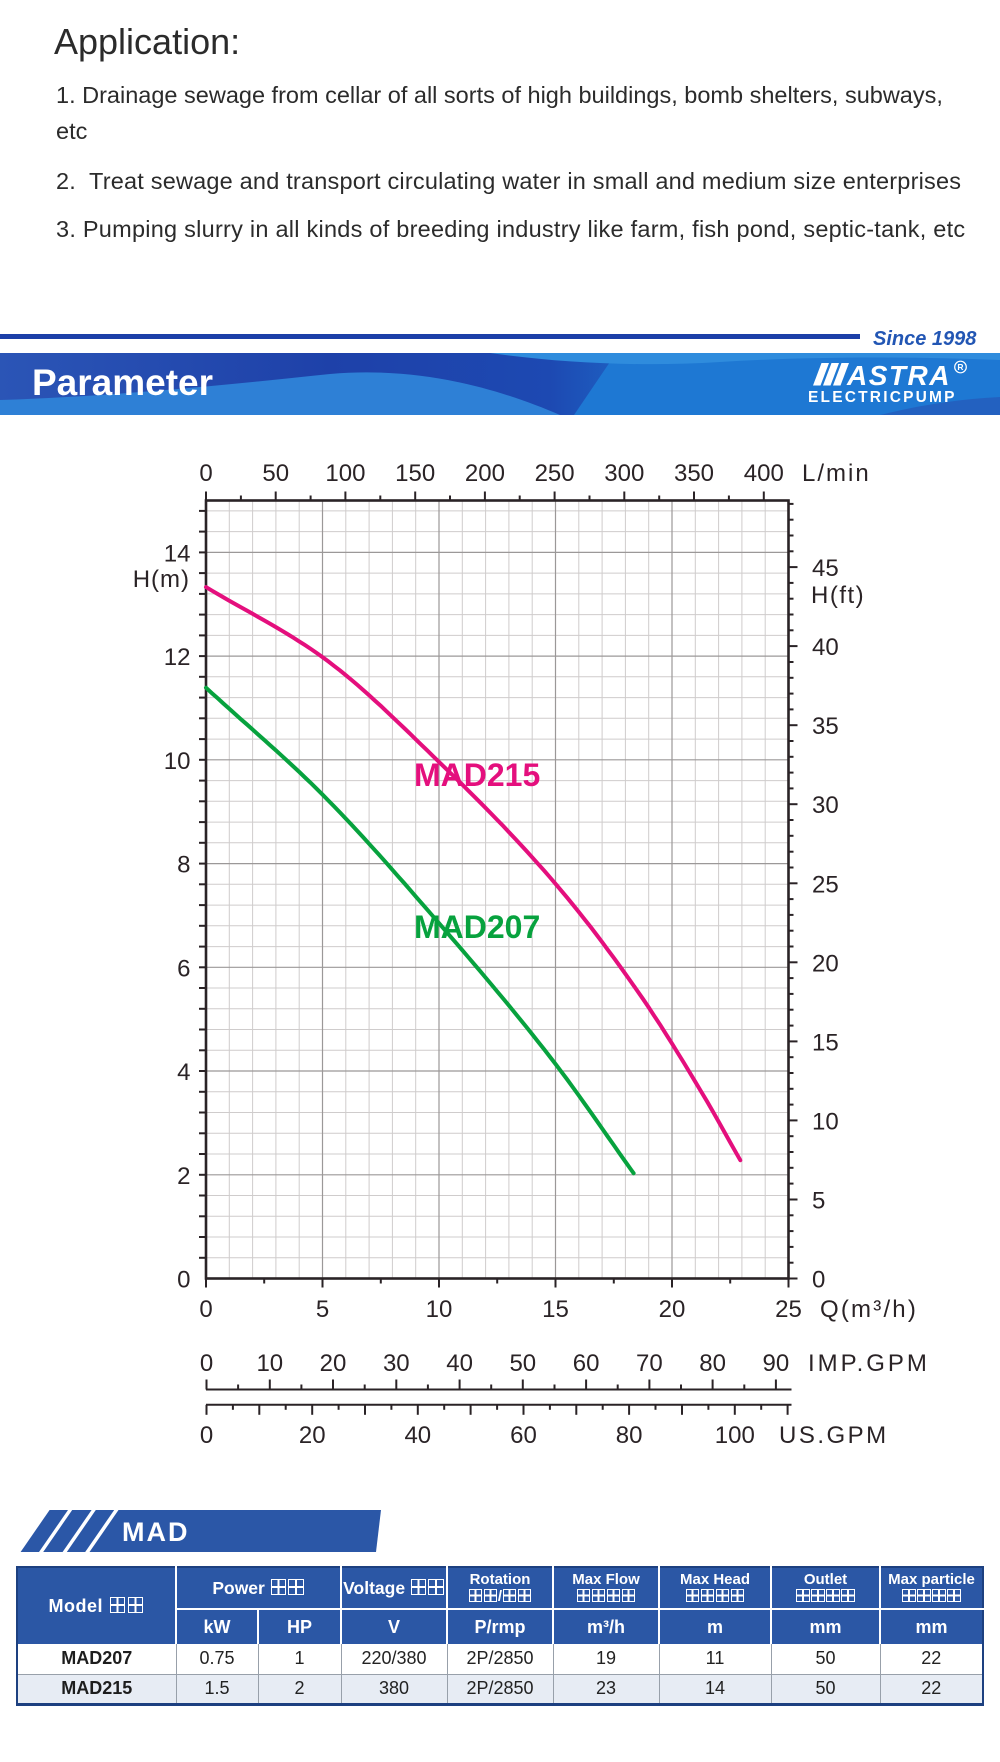  Describe the element at coordinates (177, 553) in the screenshot. I see `svg-text: 14` at that location.